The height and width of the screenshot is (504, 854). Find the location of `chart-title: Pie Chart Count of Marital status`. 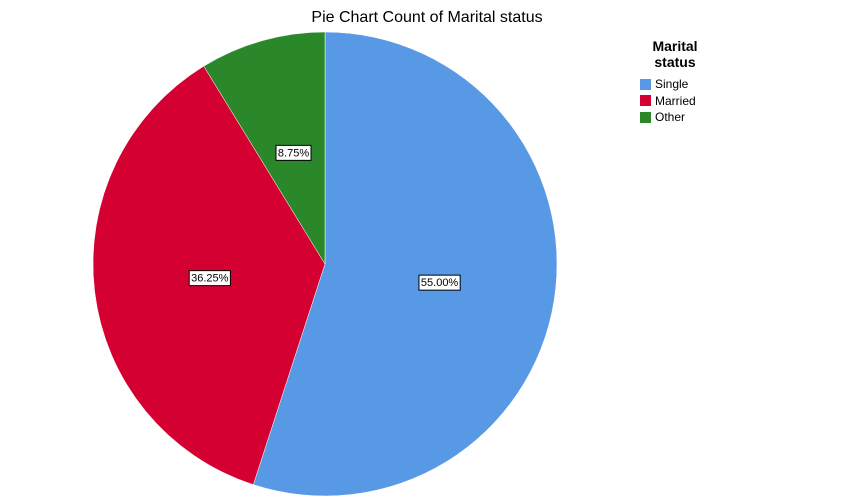

chart-title: Pie Chart Count of Marital status is located at coordinates (427, 17).